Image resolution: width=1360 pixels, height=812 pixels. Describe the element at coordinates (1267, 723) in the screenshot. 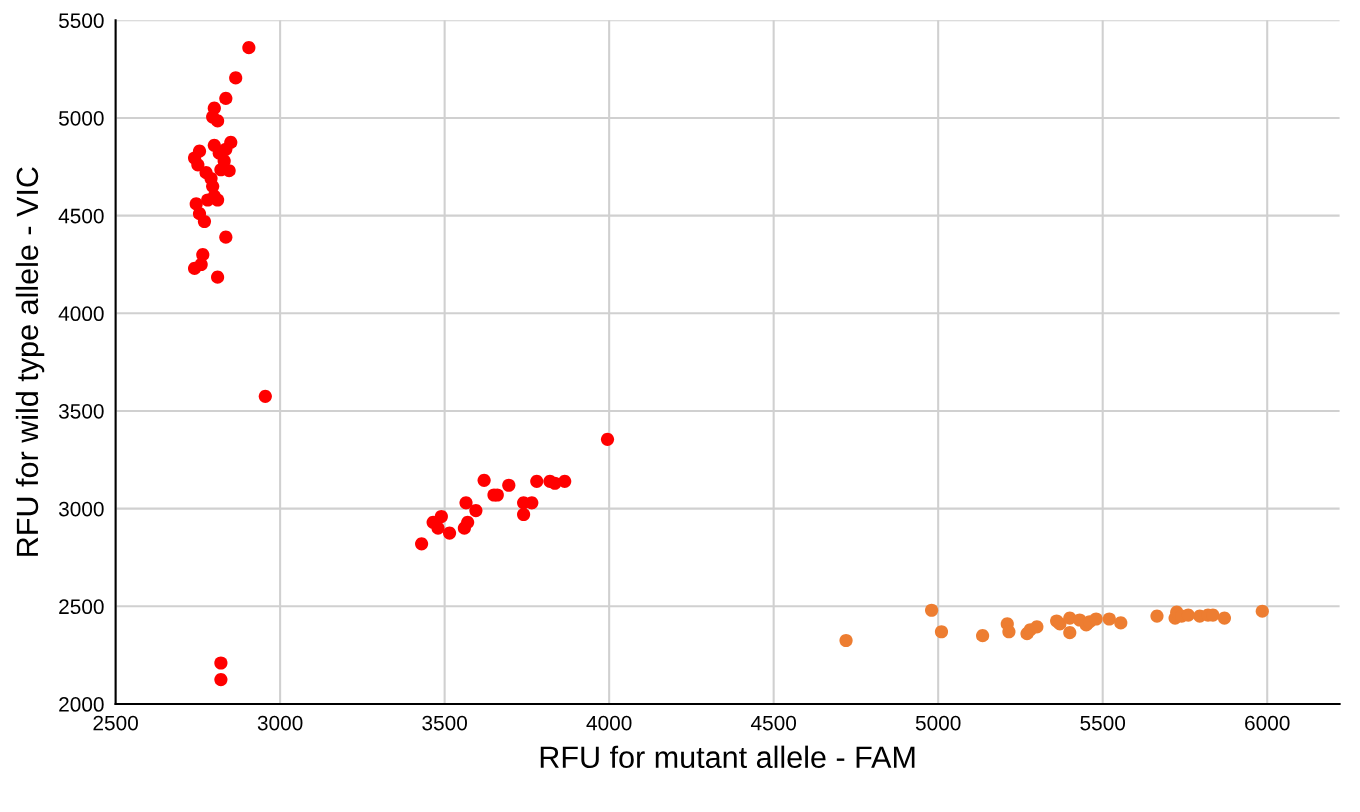

I see `x-tick-label: 6000` at that location.